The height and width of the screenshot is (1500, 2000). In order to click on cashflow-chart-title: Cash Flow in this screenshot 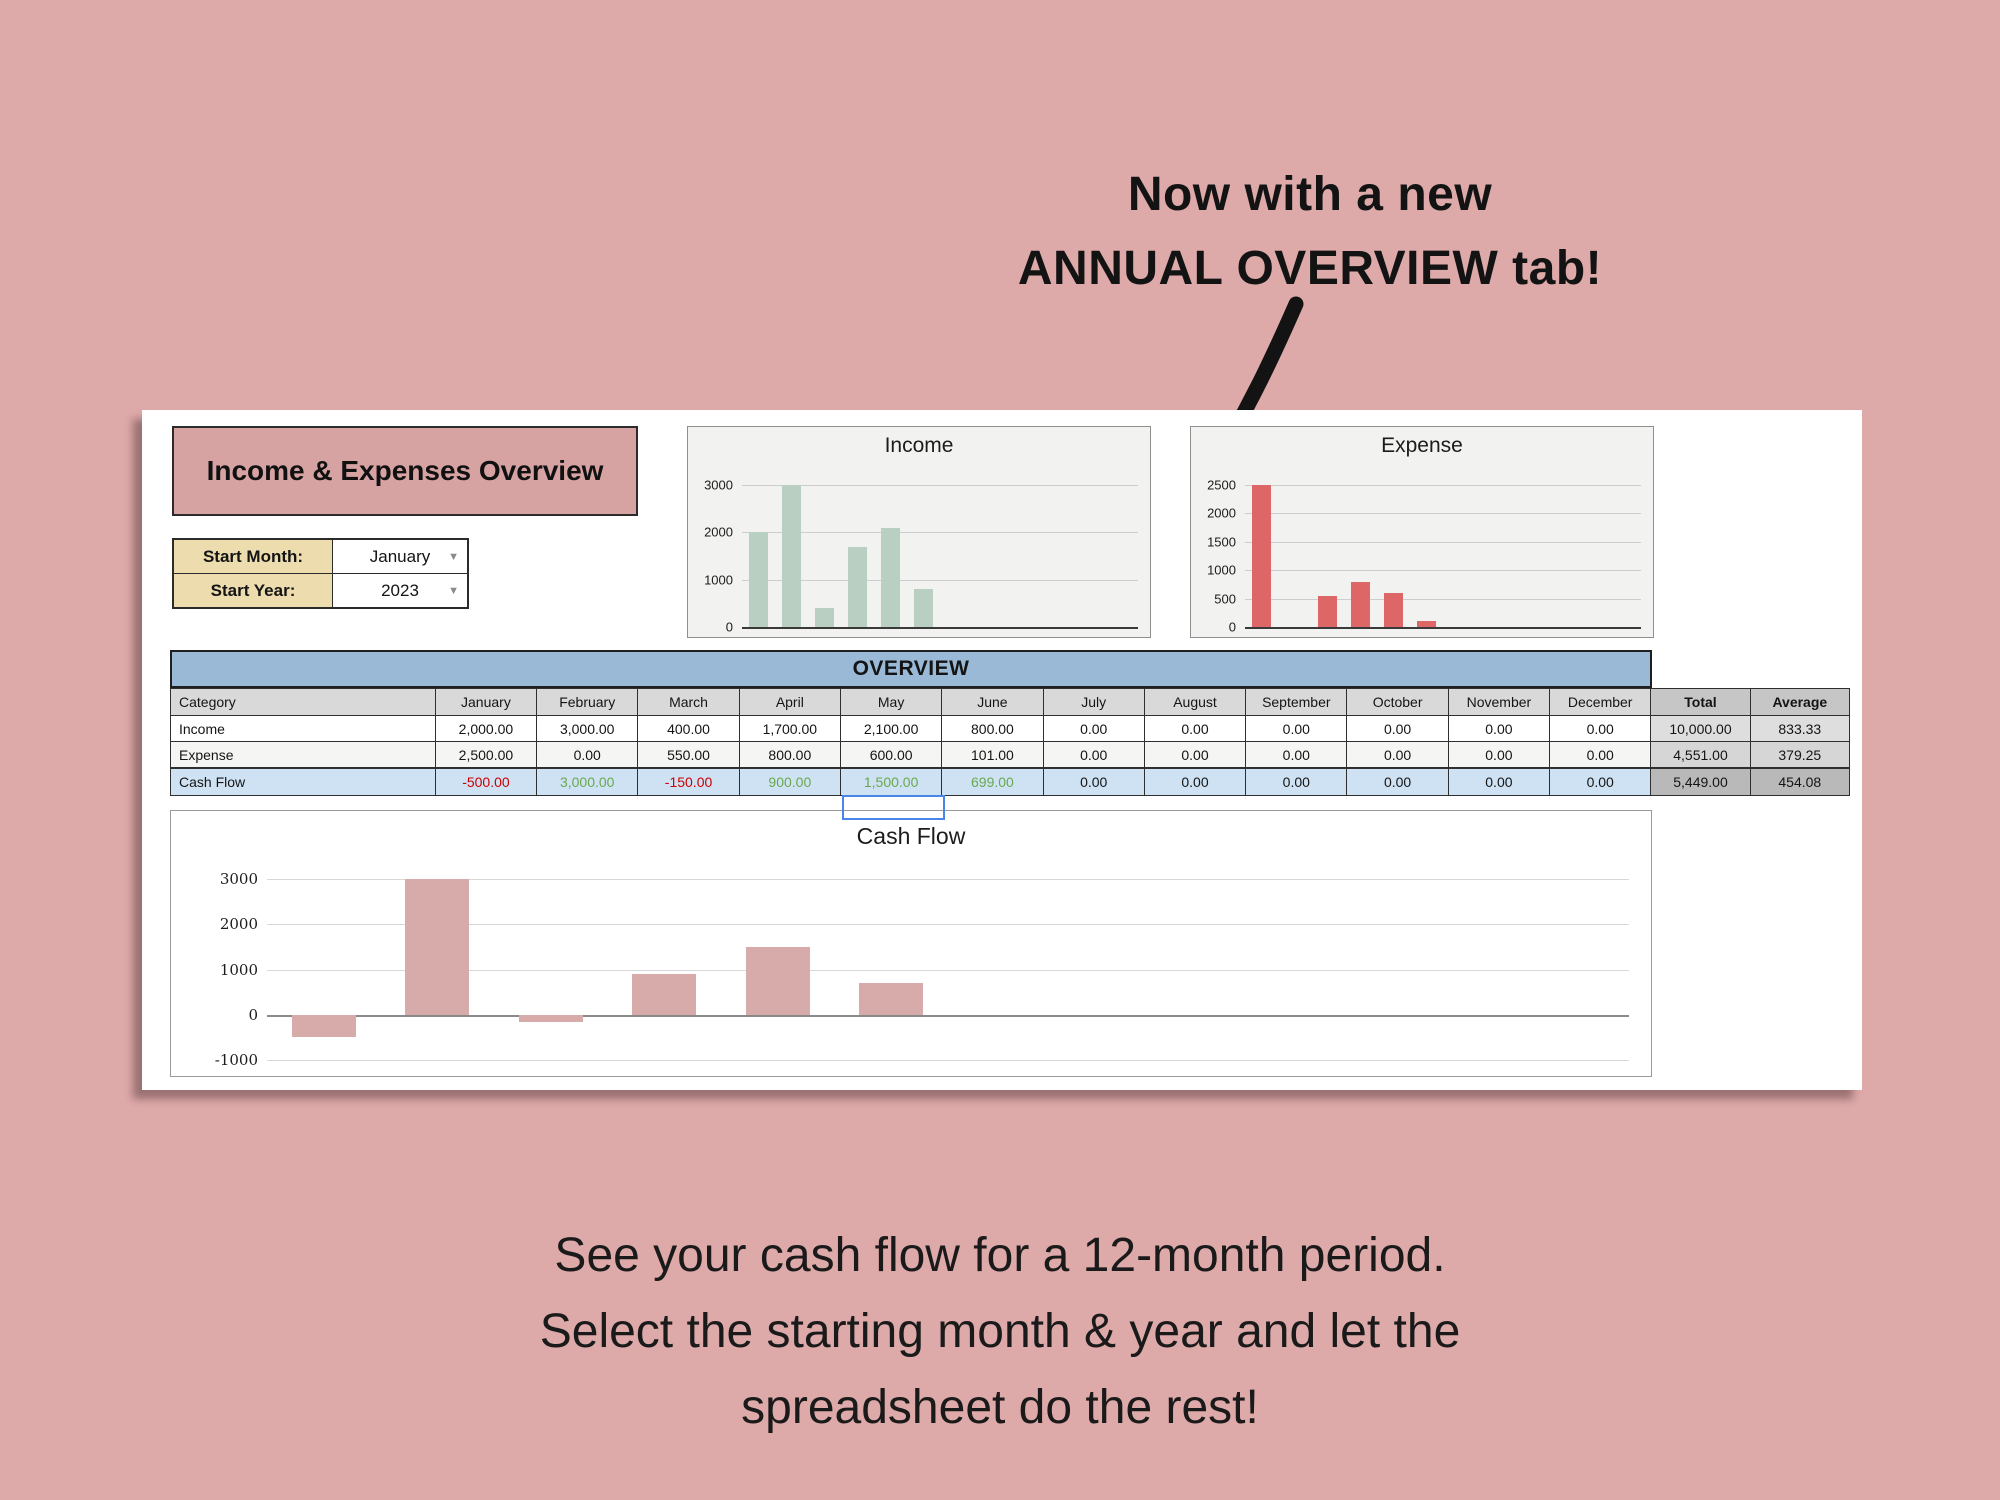, I will do `click(911, 836)`.